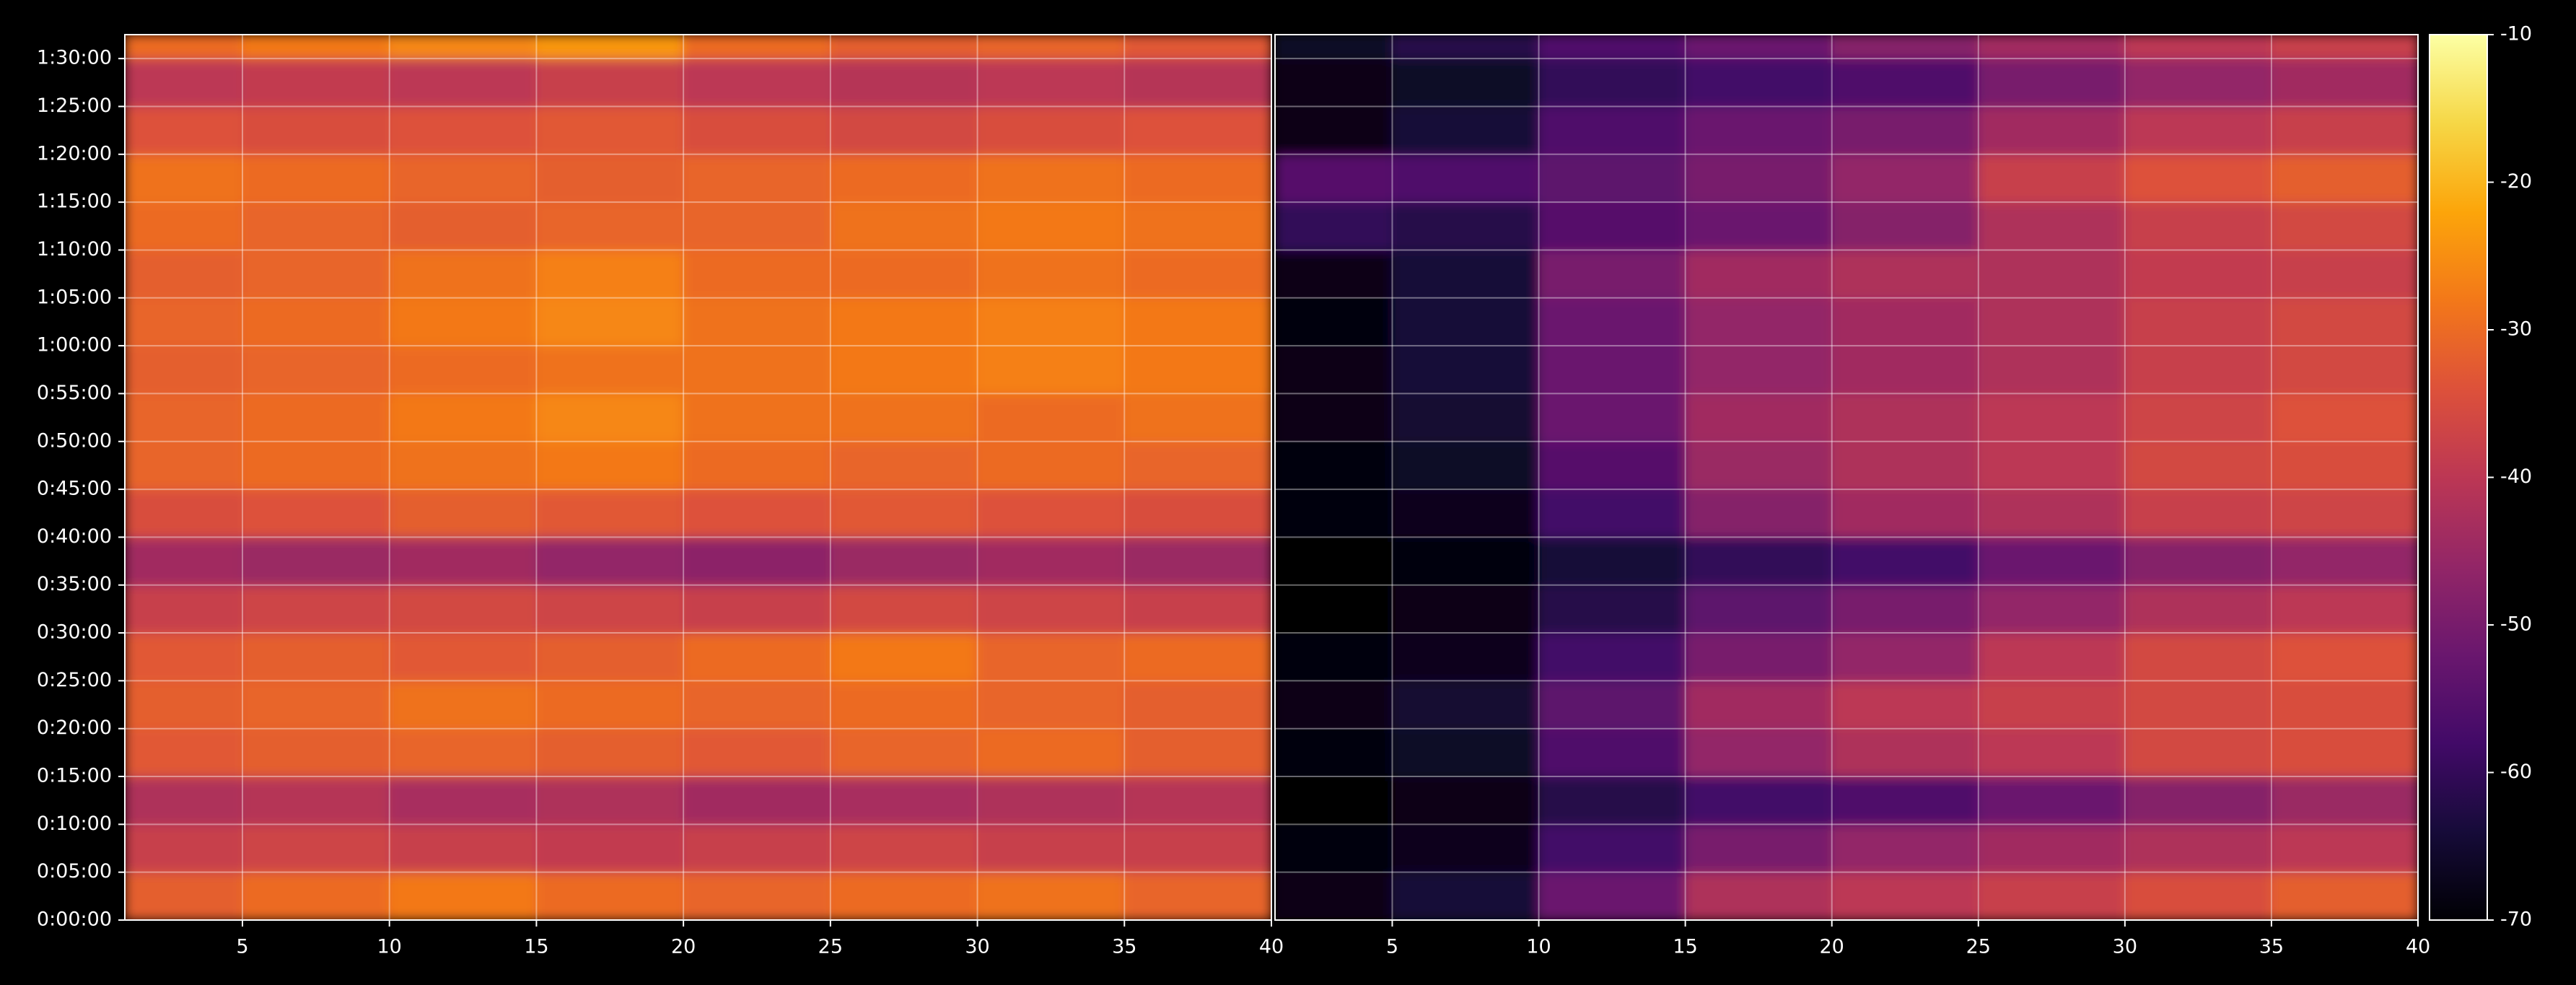  Describe the element at coordinates (683, 947) in the screenshot. I see `x-tick-label: 20` at that location.